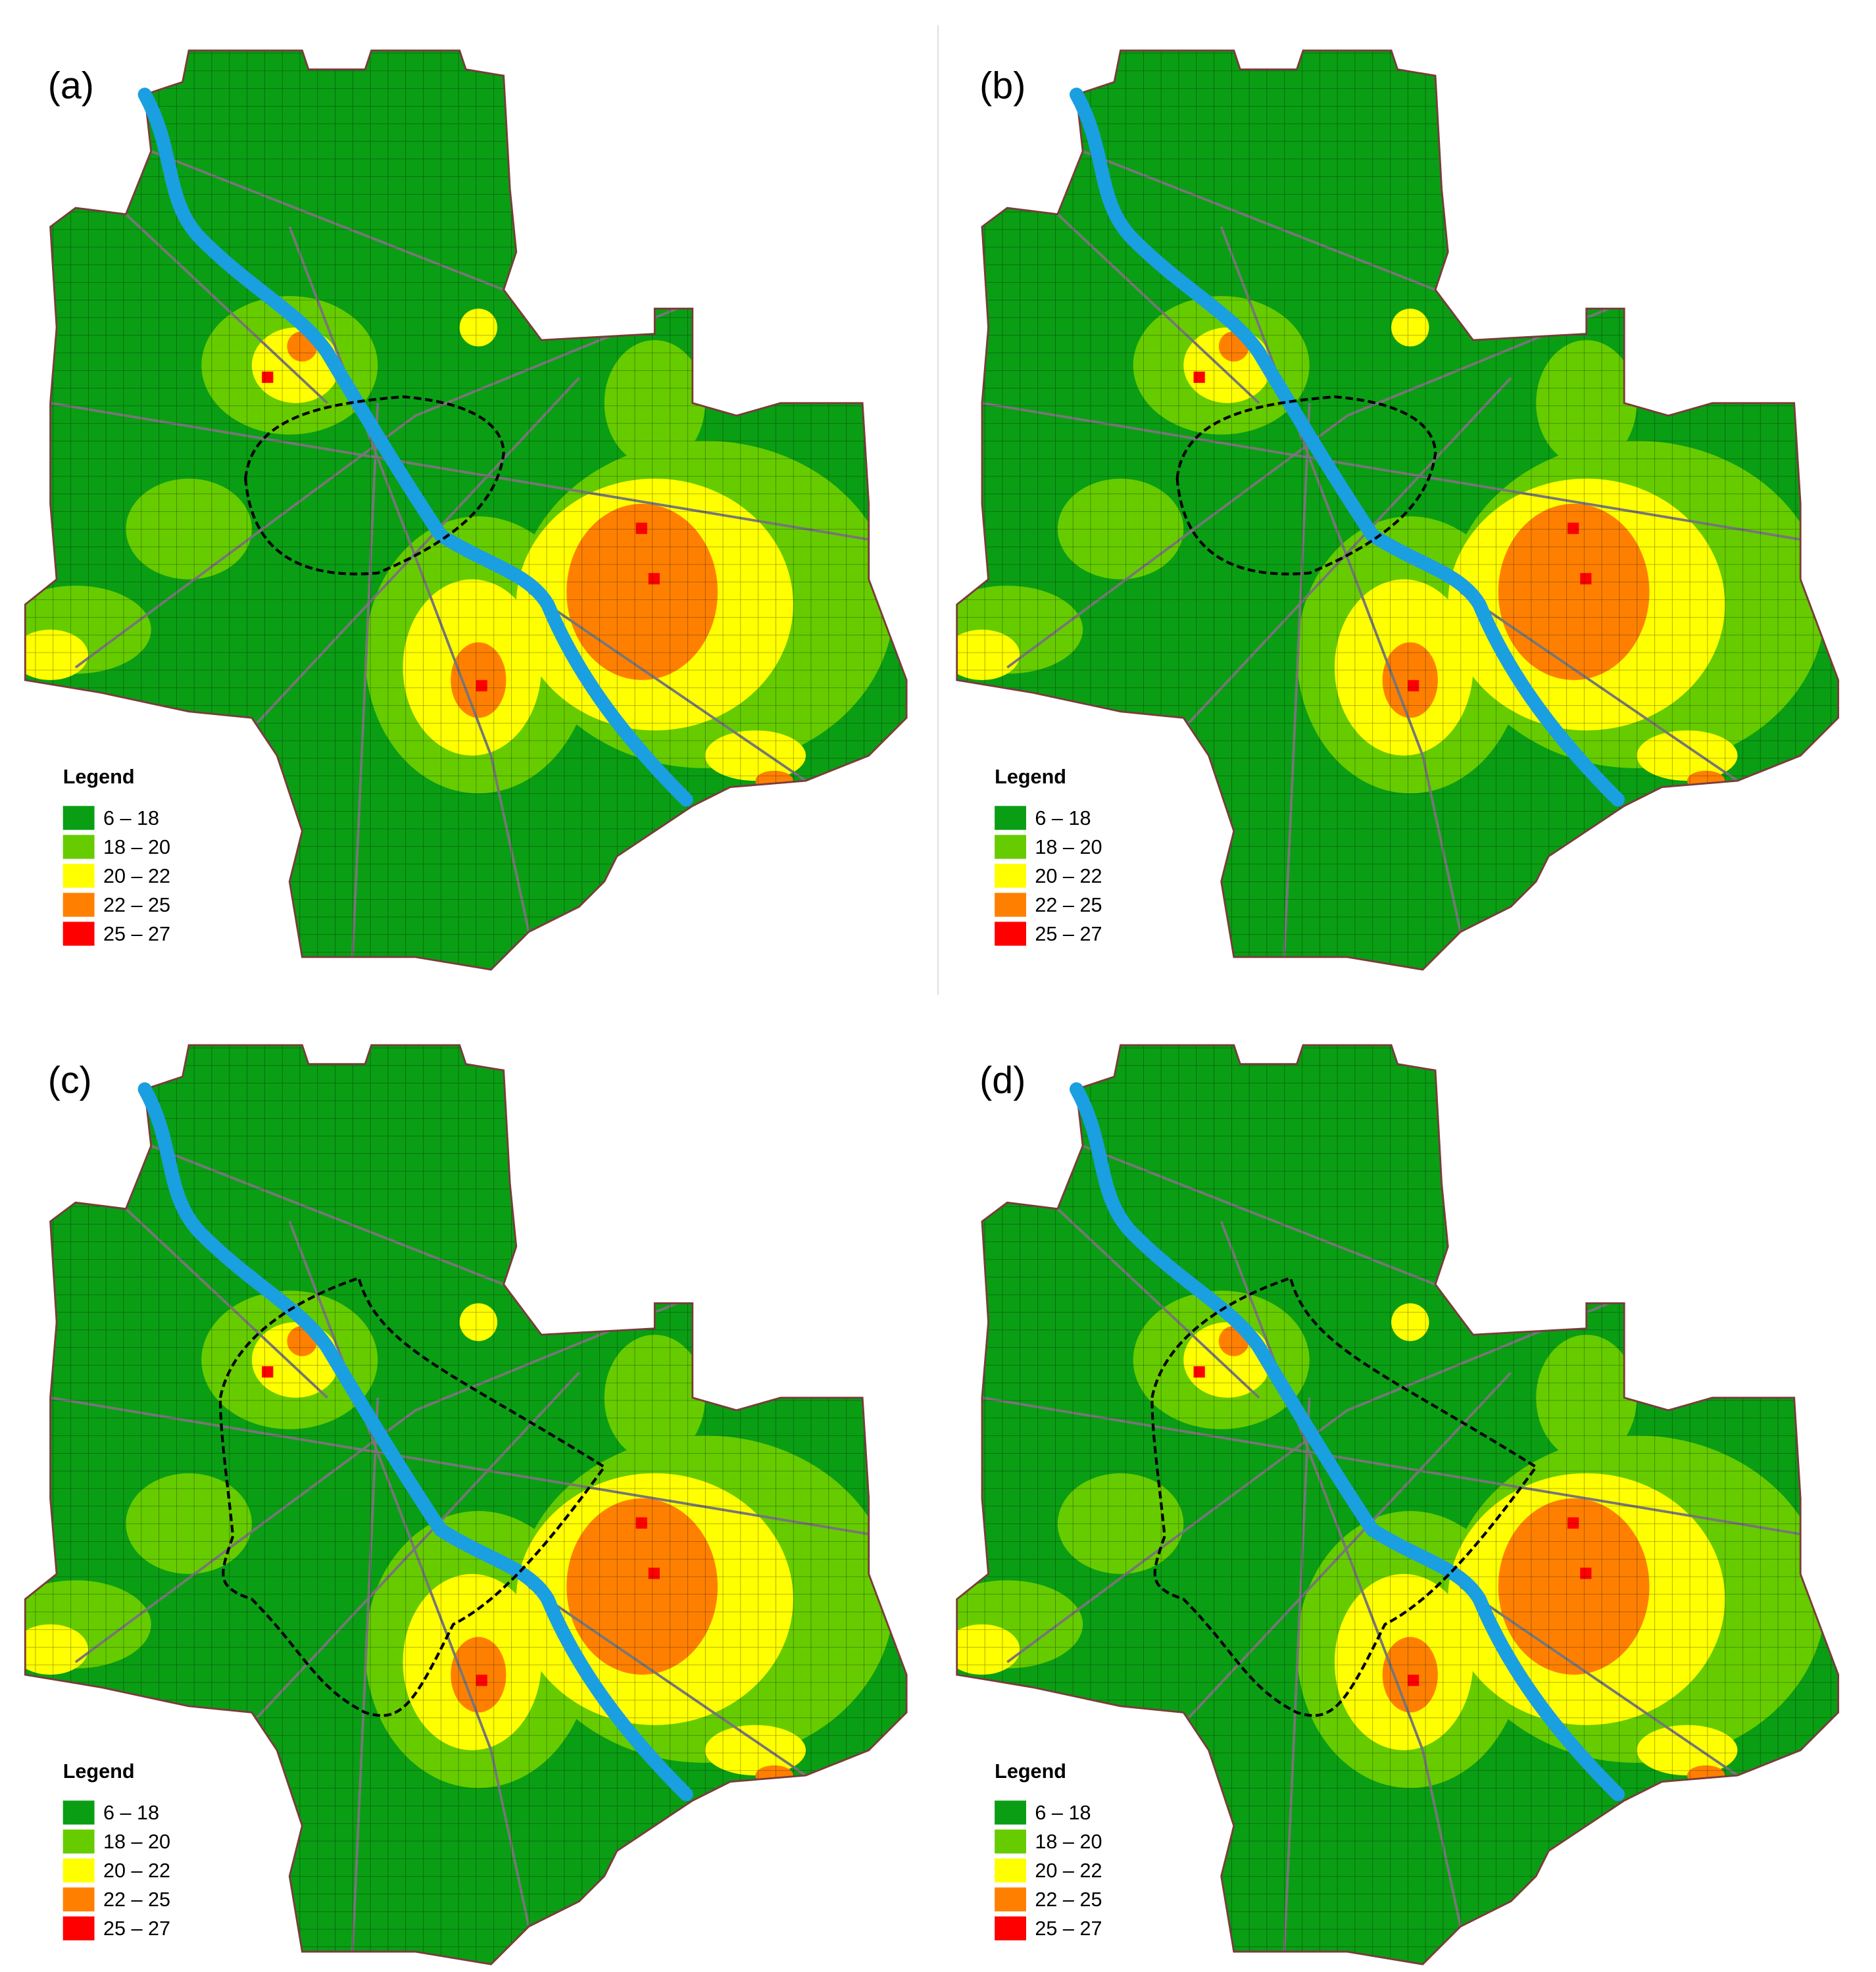 This screenshot has width=1876, height=1972. What do you see at coordinates (71, 86) in the screenshot?
I see `panel-label: (a)` at bounding box center [71, 86].